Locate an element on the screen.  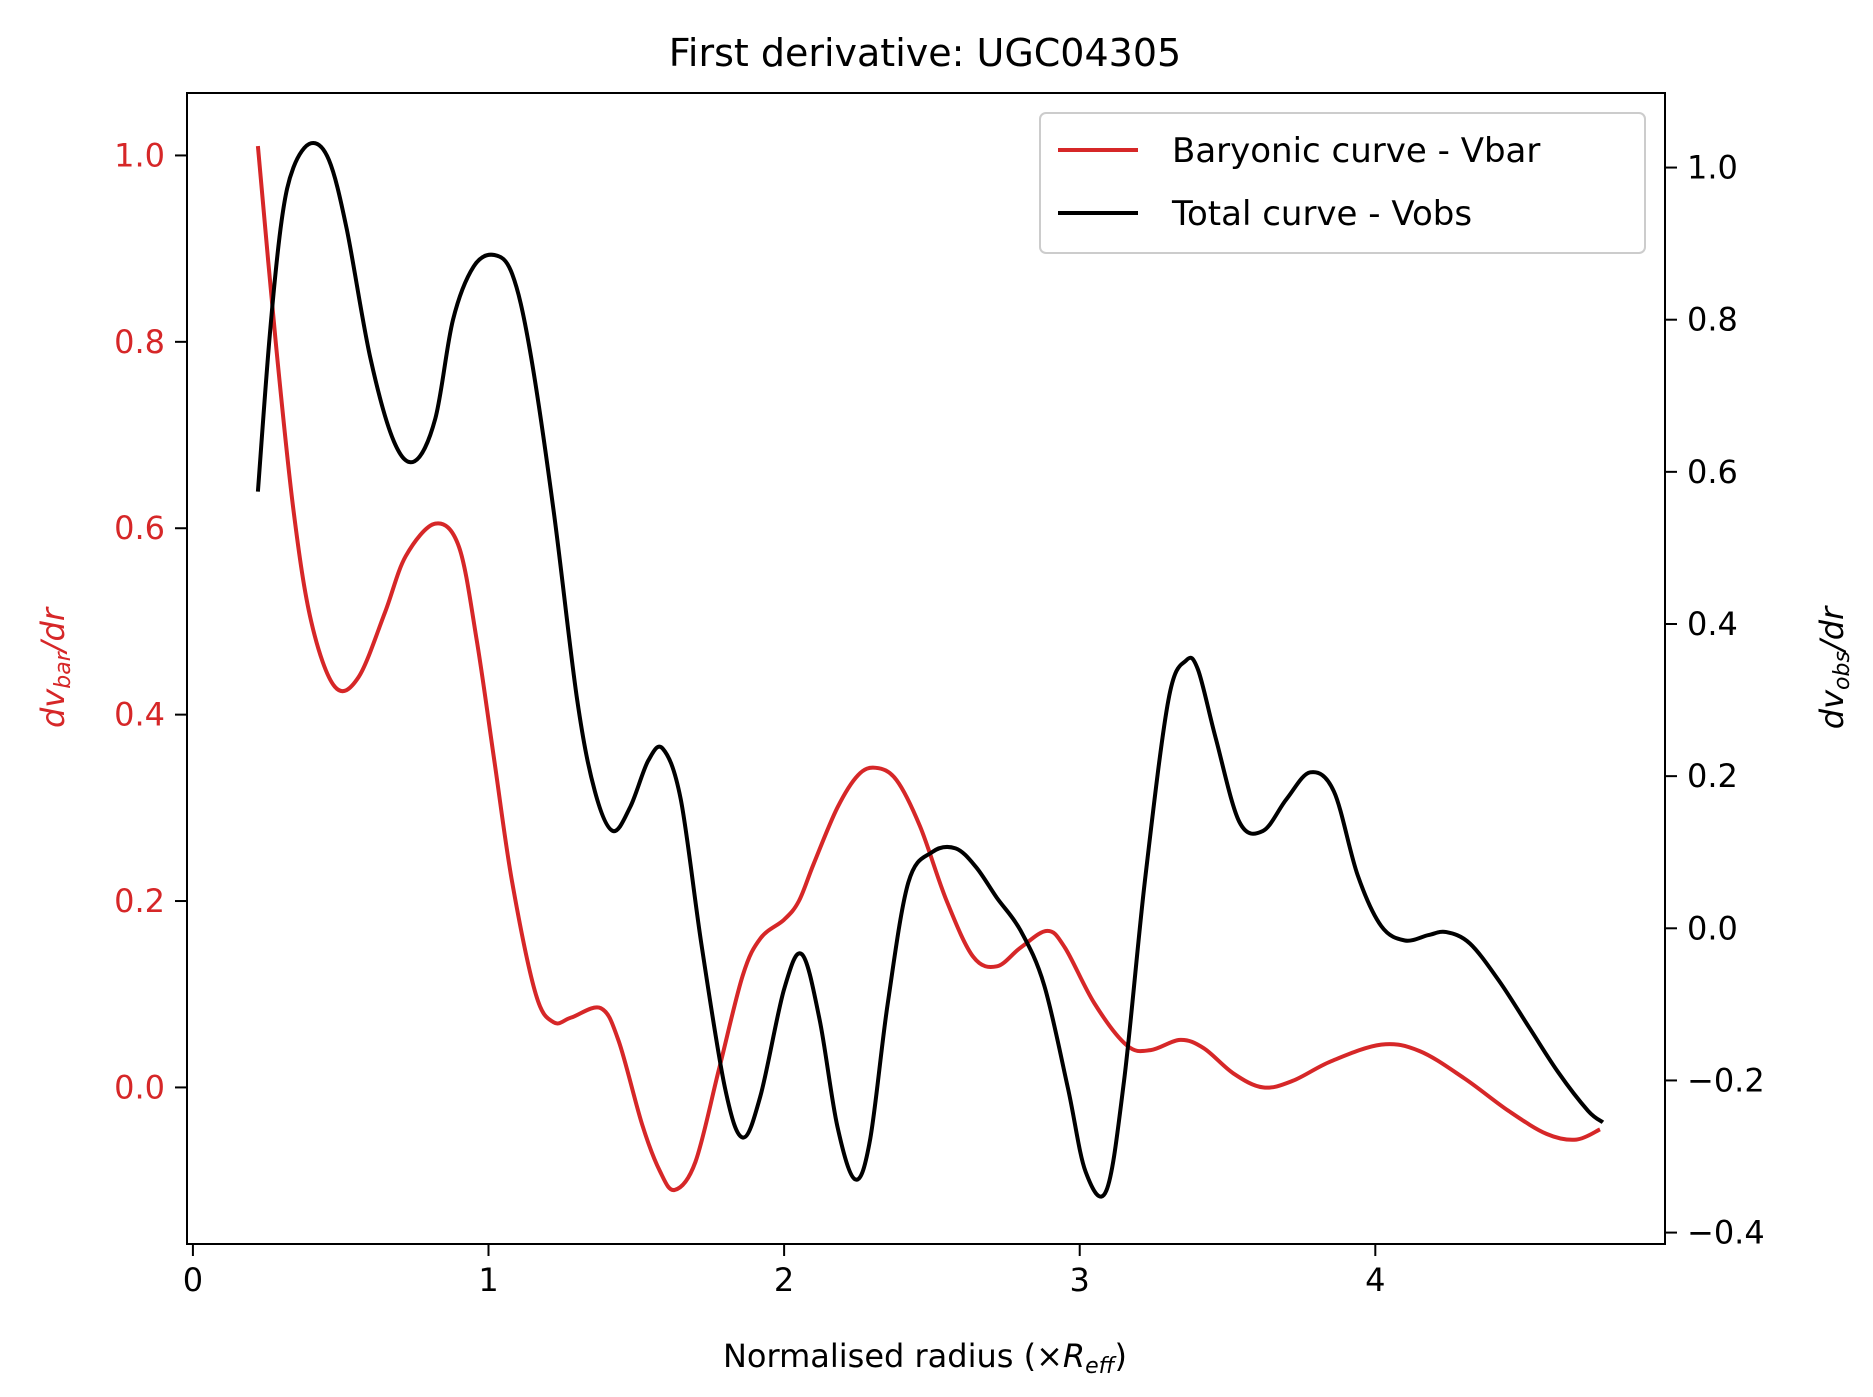
y-axis-left-label-prefix: dv is located at coordinates (53, 708).